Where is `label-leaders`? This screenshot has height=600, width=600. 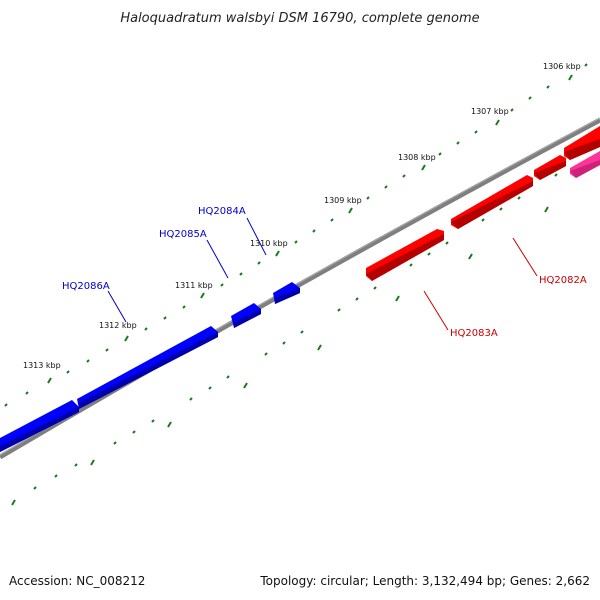 label-leaders is located at coordinates (322, 274).